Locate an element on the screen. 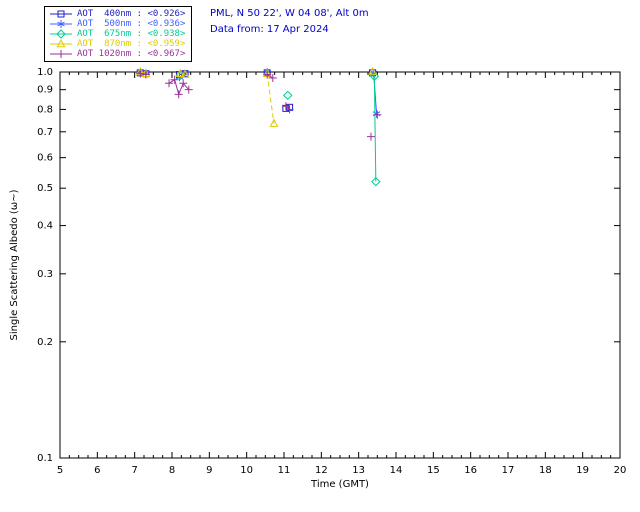 This screenshot has width=640, height=512. svg-text: 5 is located at coordinates (60, 470).